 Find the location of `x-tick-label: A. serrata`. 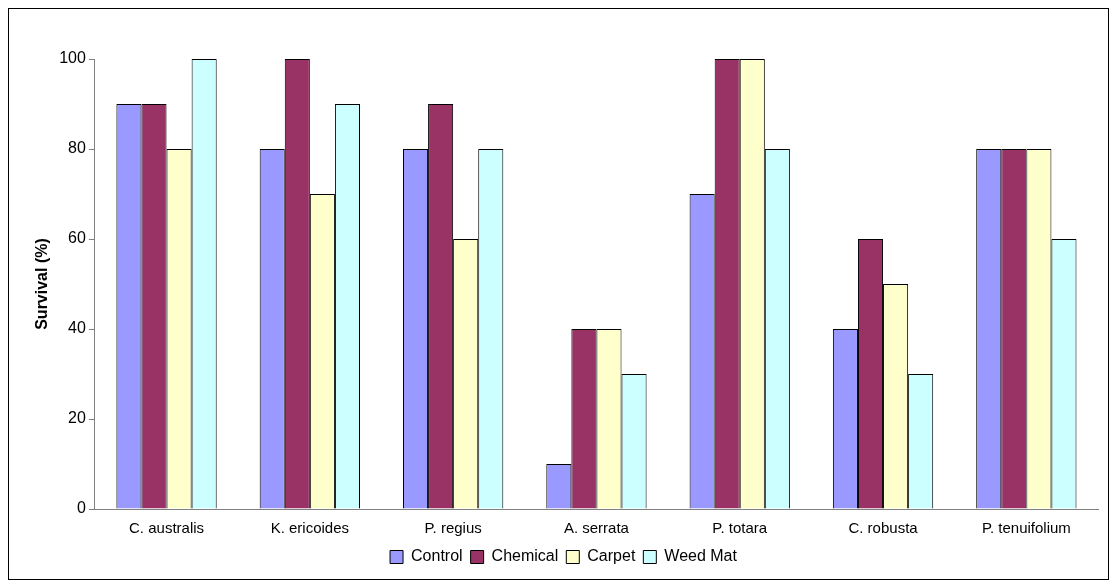

x-tick-label: A. serrata is located at coordinates (596, 528).